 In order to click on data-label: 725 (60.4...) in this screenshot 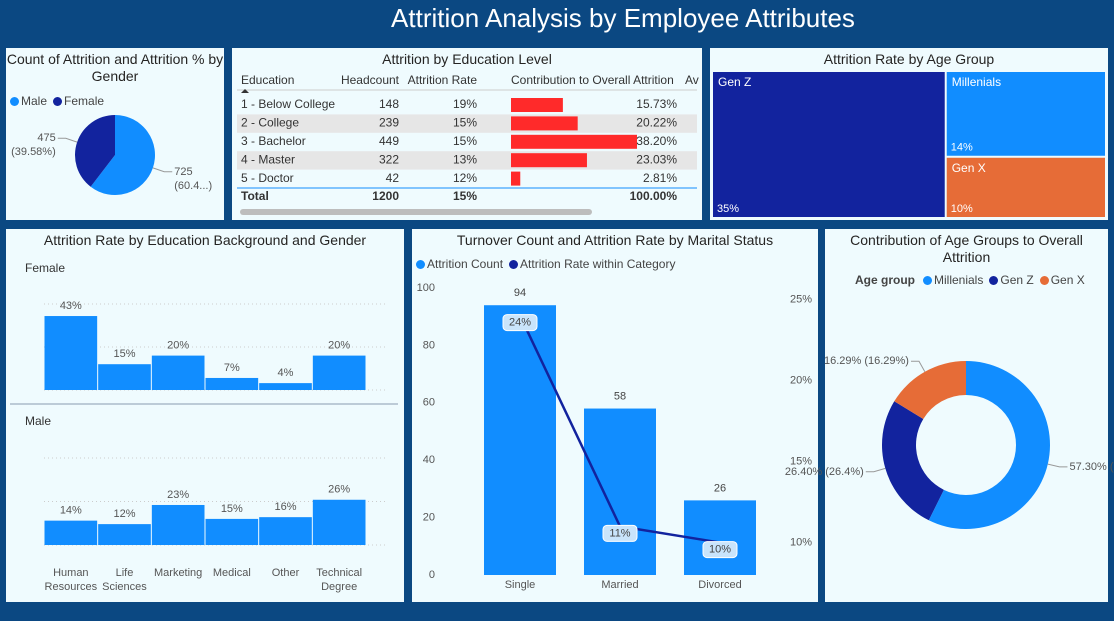, I will do `click(193, 178)`.